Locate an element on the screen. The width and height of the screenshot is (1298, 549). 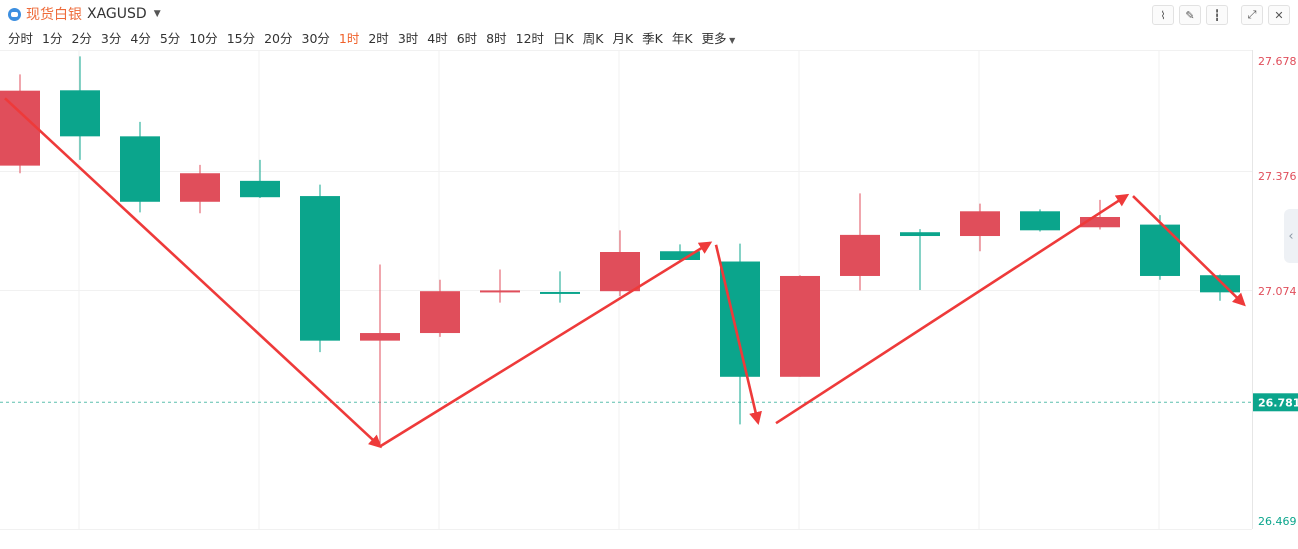
period-tab: 4分 is located at coordinates (140, 38).